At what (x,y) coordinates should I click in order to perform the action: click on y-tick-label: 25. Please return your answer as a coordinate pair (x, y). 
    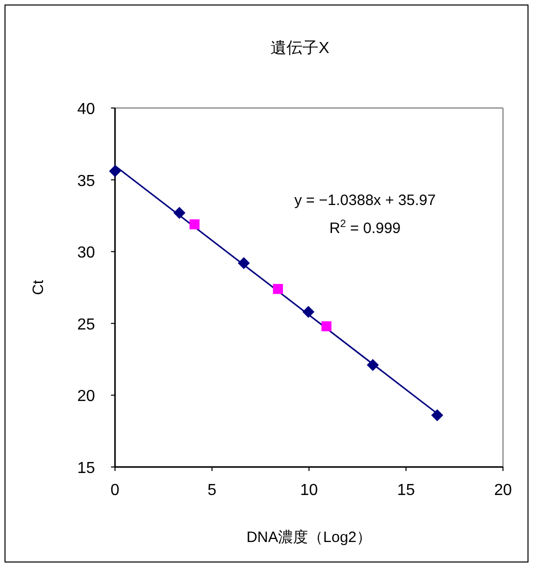
    Looking at the image, I should click on (86, 325).